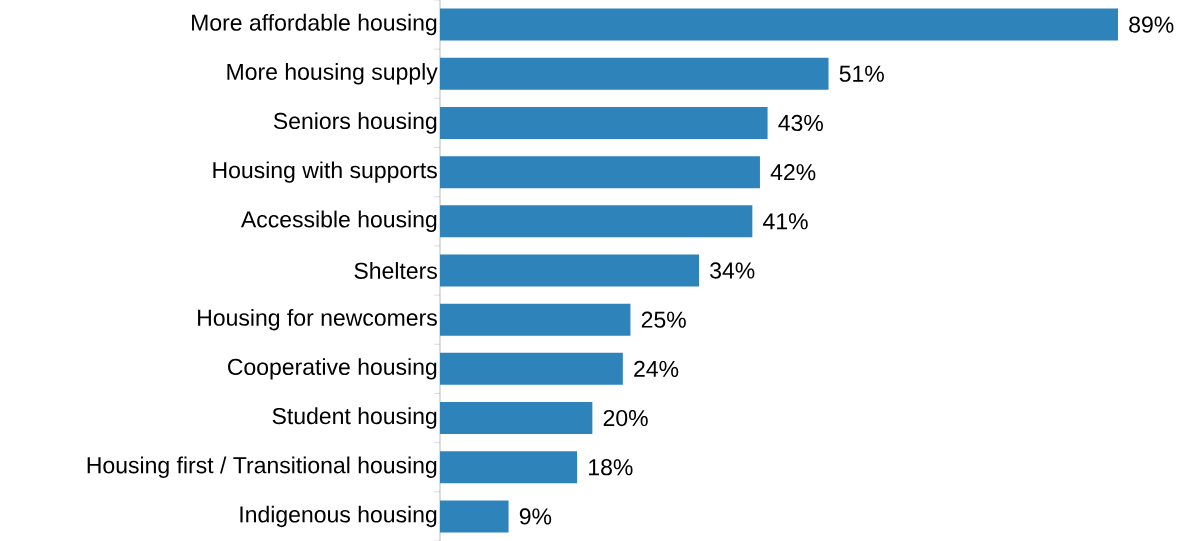 This screenshot has height=541, width=1202. Describe the element at coordinates (625, 418) in the screenshot. I see `data-label: 20%` at that location.